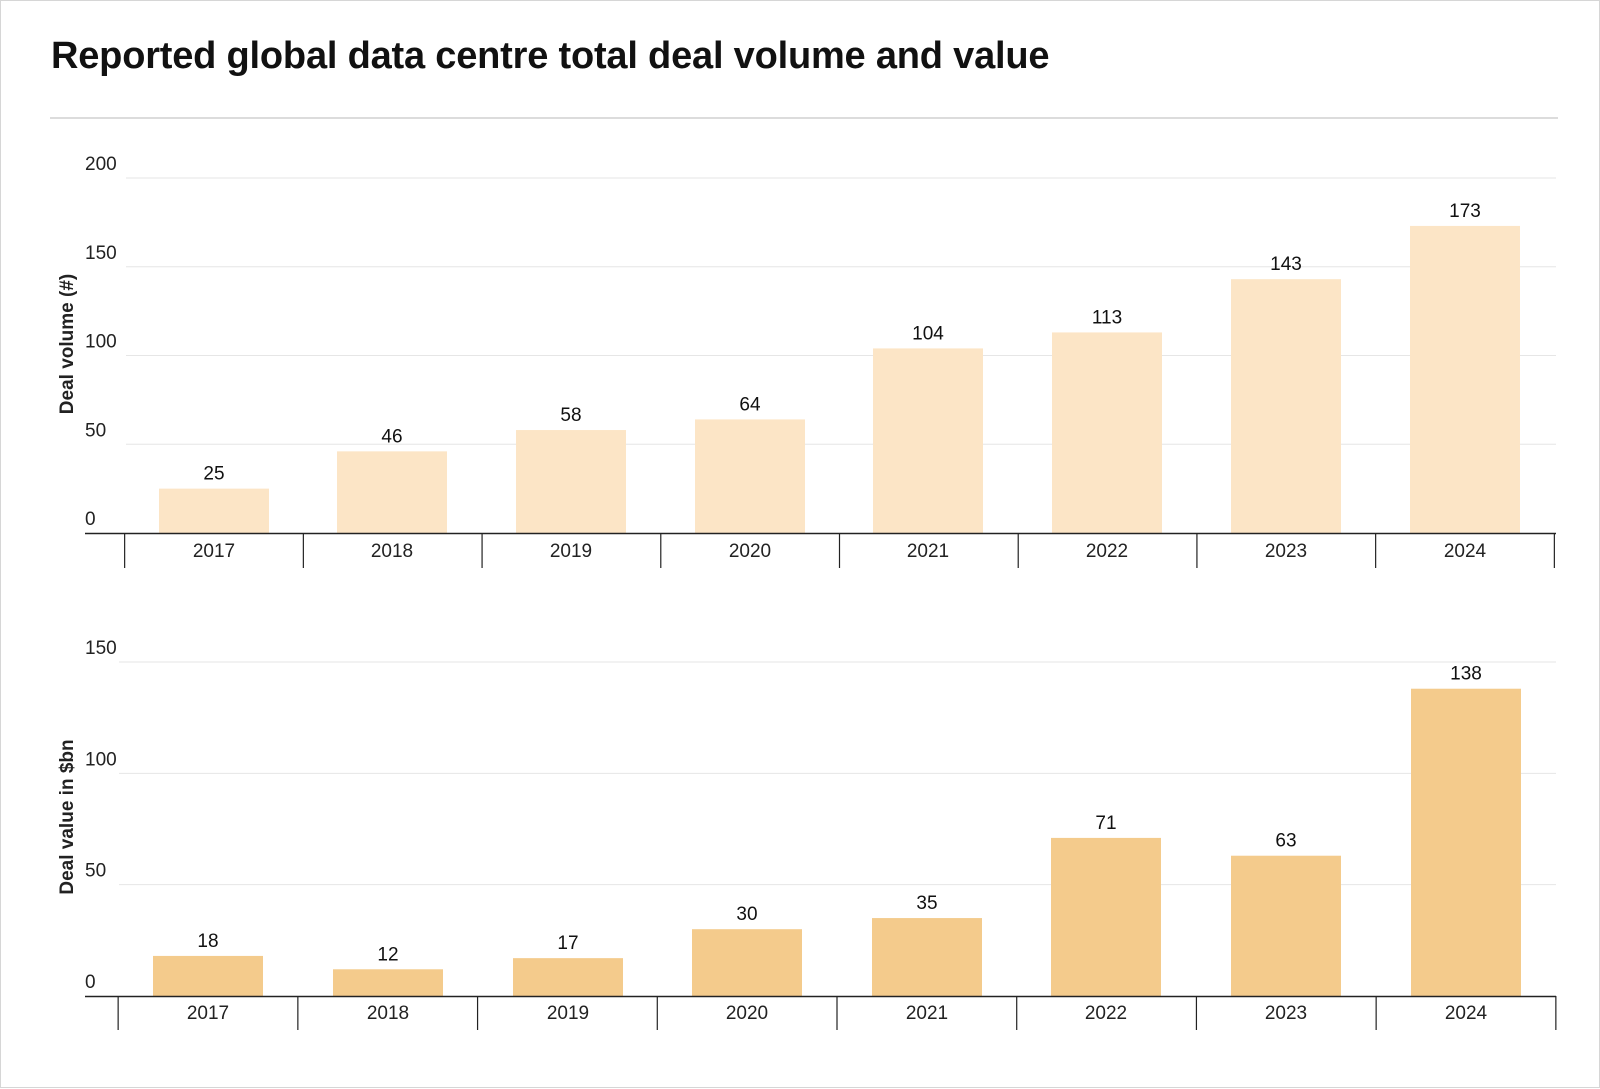 This screenshot has width=1600, height=1089. What do you see at coordinates (101, 164) in the screenshot?
I see `volume-y-tick-label: 200` at bounding box center [101, 164].